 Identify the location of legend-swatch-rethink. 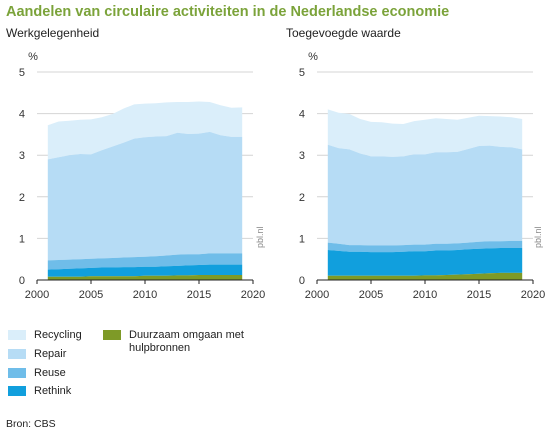
(17, 391).